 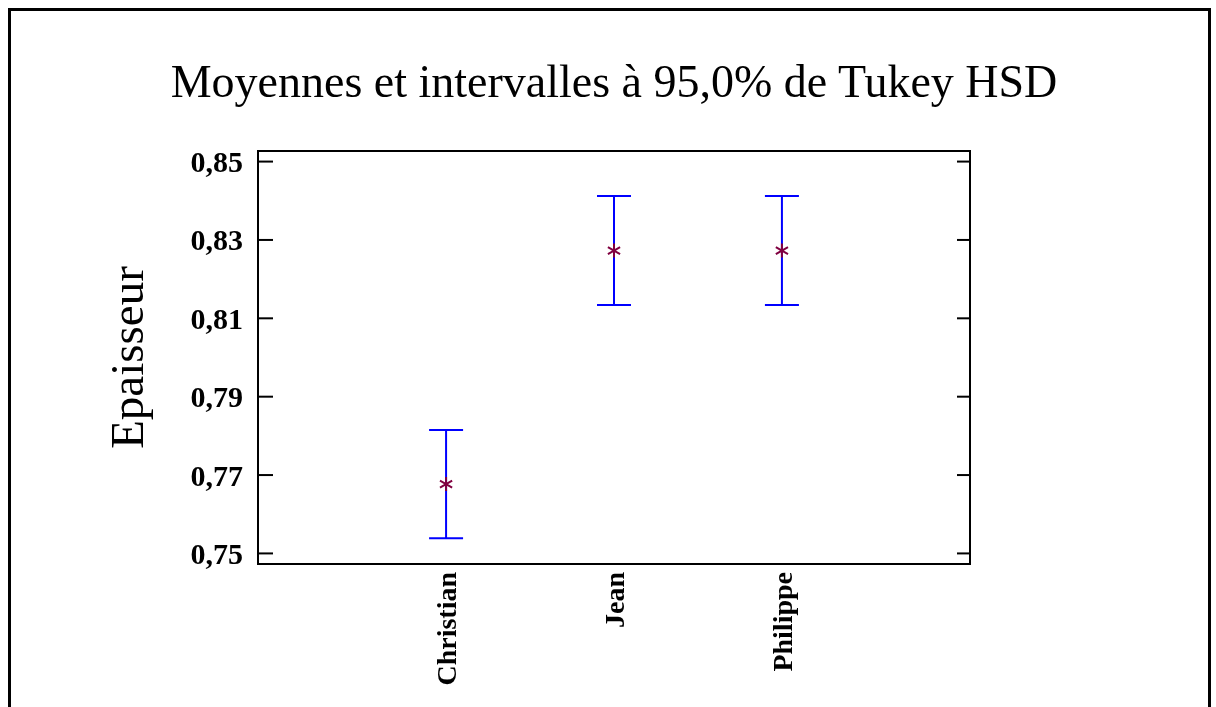 I want to click on x-tick-label: Jean, so click(x=614, y=599).